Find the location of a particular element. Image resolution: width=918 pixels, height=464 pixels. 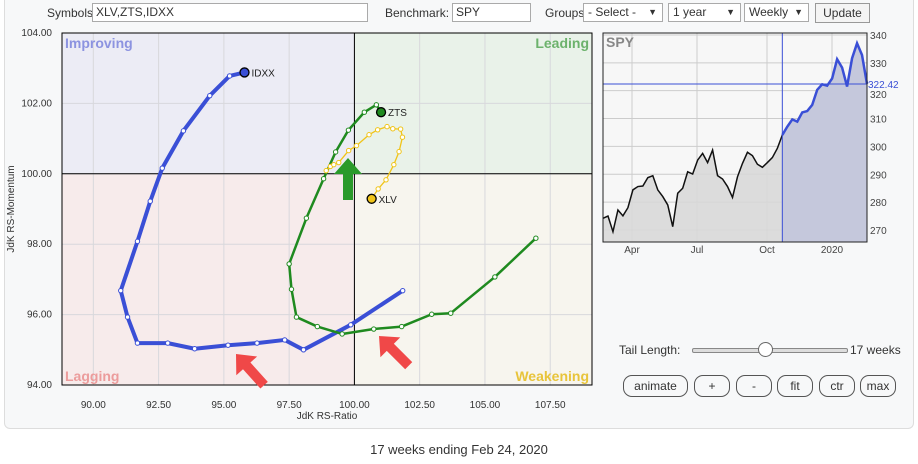

spy-y-tick: 290 is located at coordinates (878, 175).